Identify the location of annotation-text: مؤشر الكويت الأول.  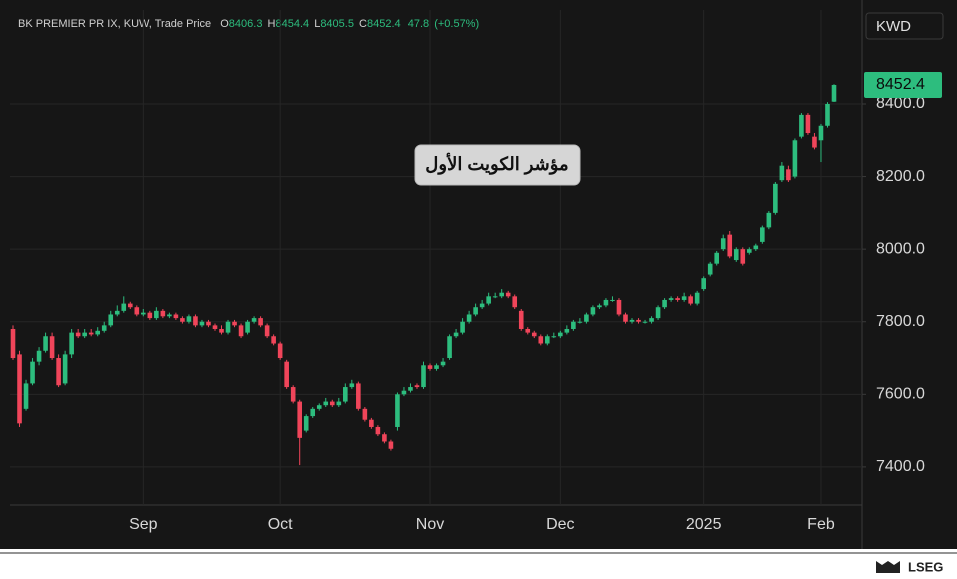
(496, 163).